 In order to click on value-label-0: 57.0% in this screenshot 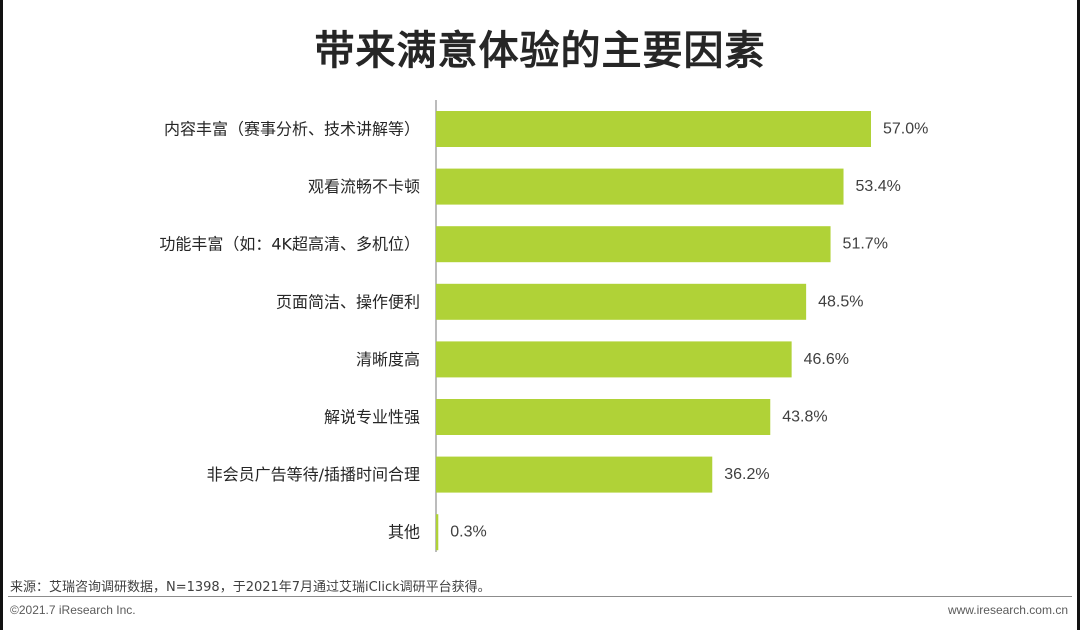, I will do `click(905, 129)`.